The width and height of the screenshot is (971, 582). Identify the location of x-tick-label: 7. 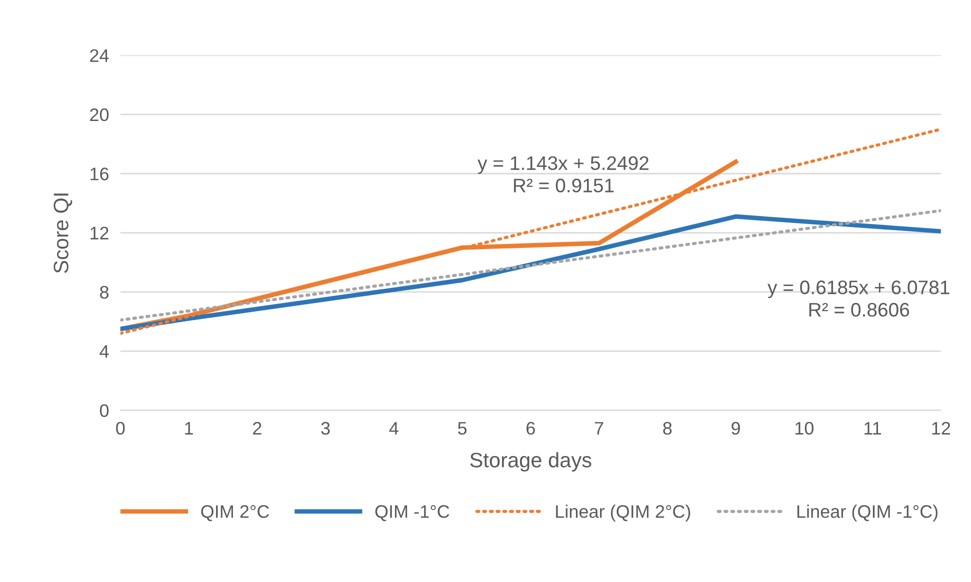
(599, 428).